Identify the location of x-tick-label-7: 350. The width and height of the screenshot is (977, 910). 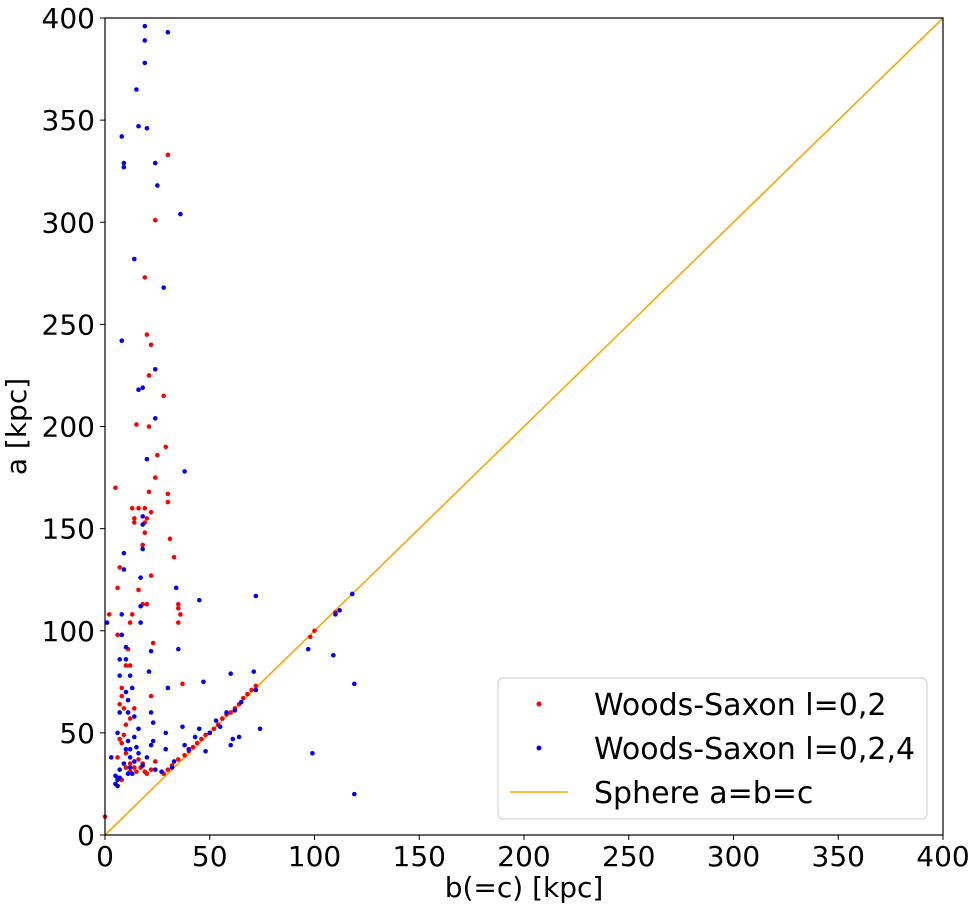
(838, 856).